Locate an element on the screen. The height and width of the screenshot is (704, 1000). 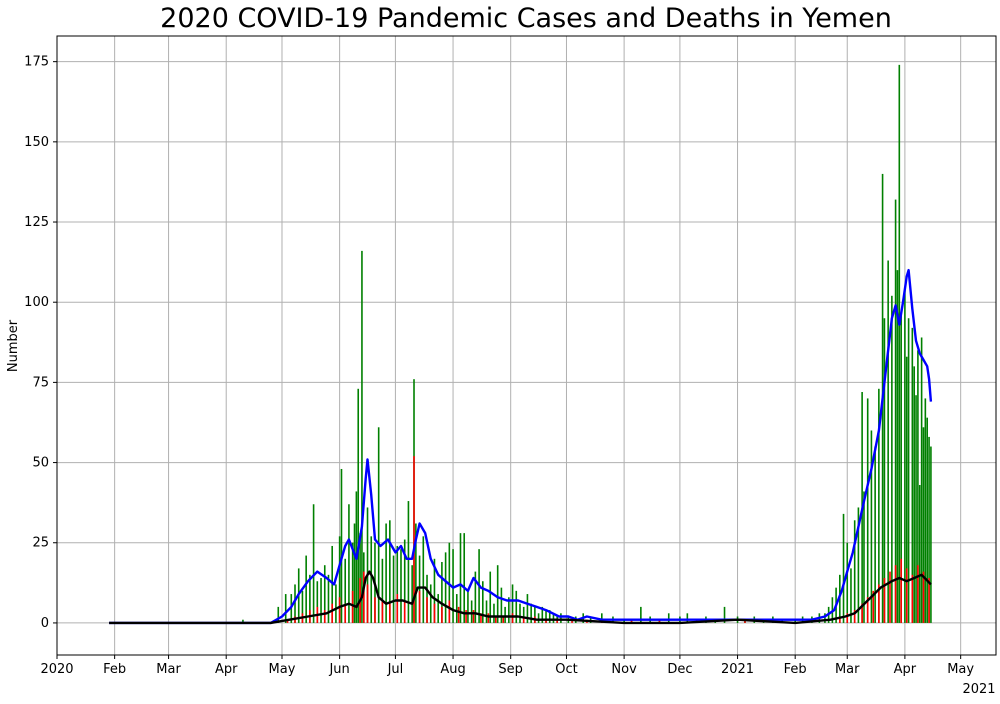
x-tick-label: Oct is located at coordinates (566, 669).